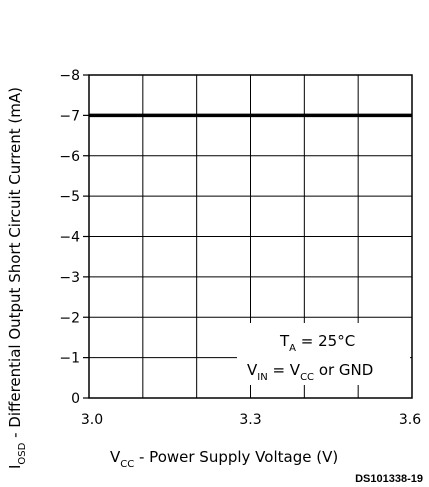 The height and width of the screenshot is (487, 429). Describe the element at coordinates (75, 399) in the screenshot. I see `y-tick-label: 0` at that location.